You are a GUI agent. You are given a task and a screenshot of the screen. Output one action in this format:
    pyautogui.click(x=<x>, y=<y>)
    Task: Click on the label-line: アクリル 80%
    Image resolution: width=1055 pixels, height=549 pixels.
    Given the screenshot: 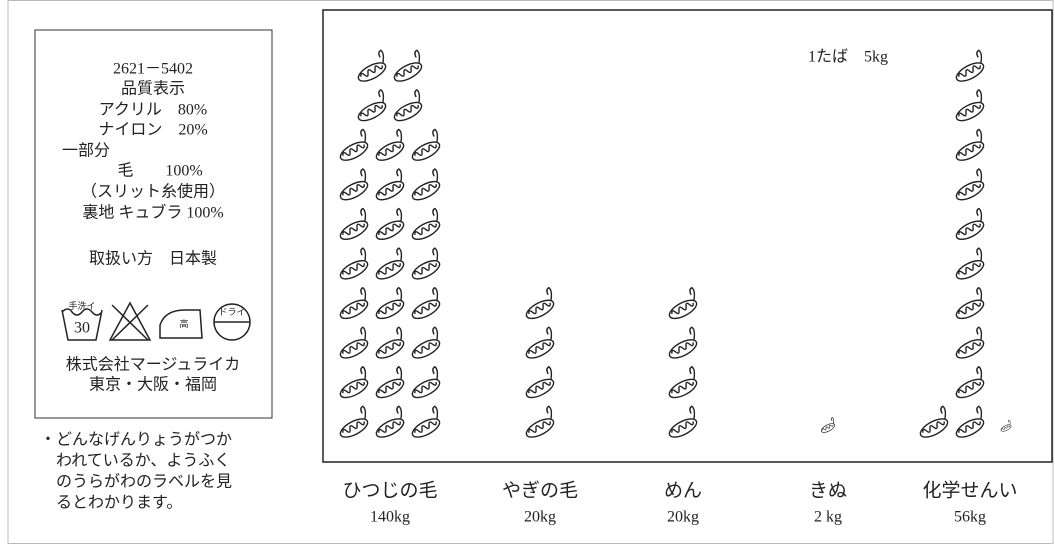 What is the action you would take?
    pyautogui.click(x=153, y=110)
    